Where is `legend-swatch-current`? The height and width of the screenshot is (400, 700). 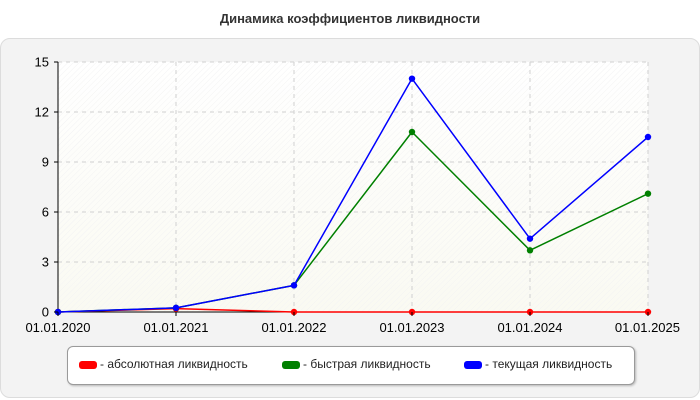
legend-swatch-current is located at coordinates (473, 364).